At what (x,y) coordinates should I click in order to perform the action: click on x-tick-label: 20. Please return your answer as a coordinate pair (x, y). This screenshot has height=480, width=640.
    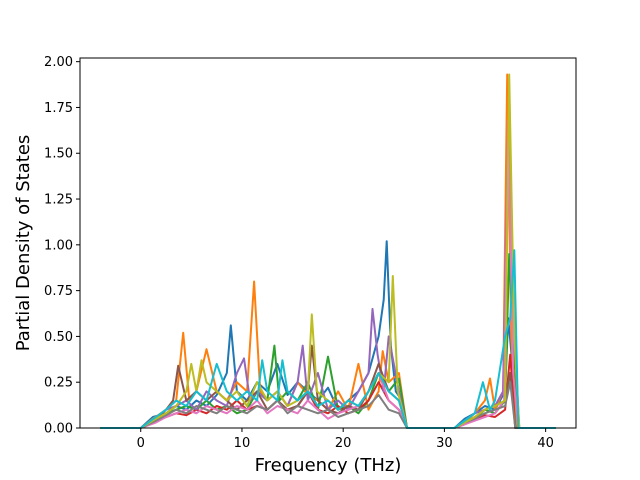
    Looking at the image, I should click on (343, 443).